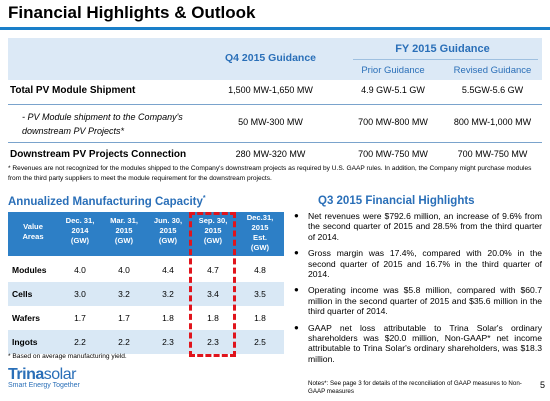  What do you see at coordinates (260, 217) in the screenshot?
I see `header-line: Dec.31,` at bounding box center [260, 217].